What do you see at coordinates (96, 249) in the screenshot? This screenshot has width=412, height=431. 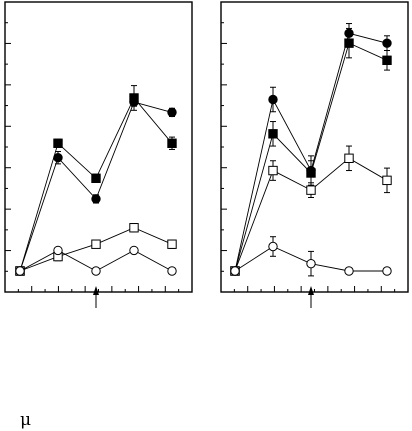 I see `series-line` at bounding box center [96, 249].